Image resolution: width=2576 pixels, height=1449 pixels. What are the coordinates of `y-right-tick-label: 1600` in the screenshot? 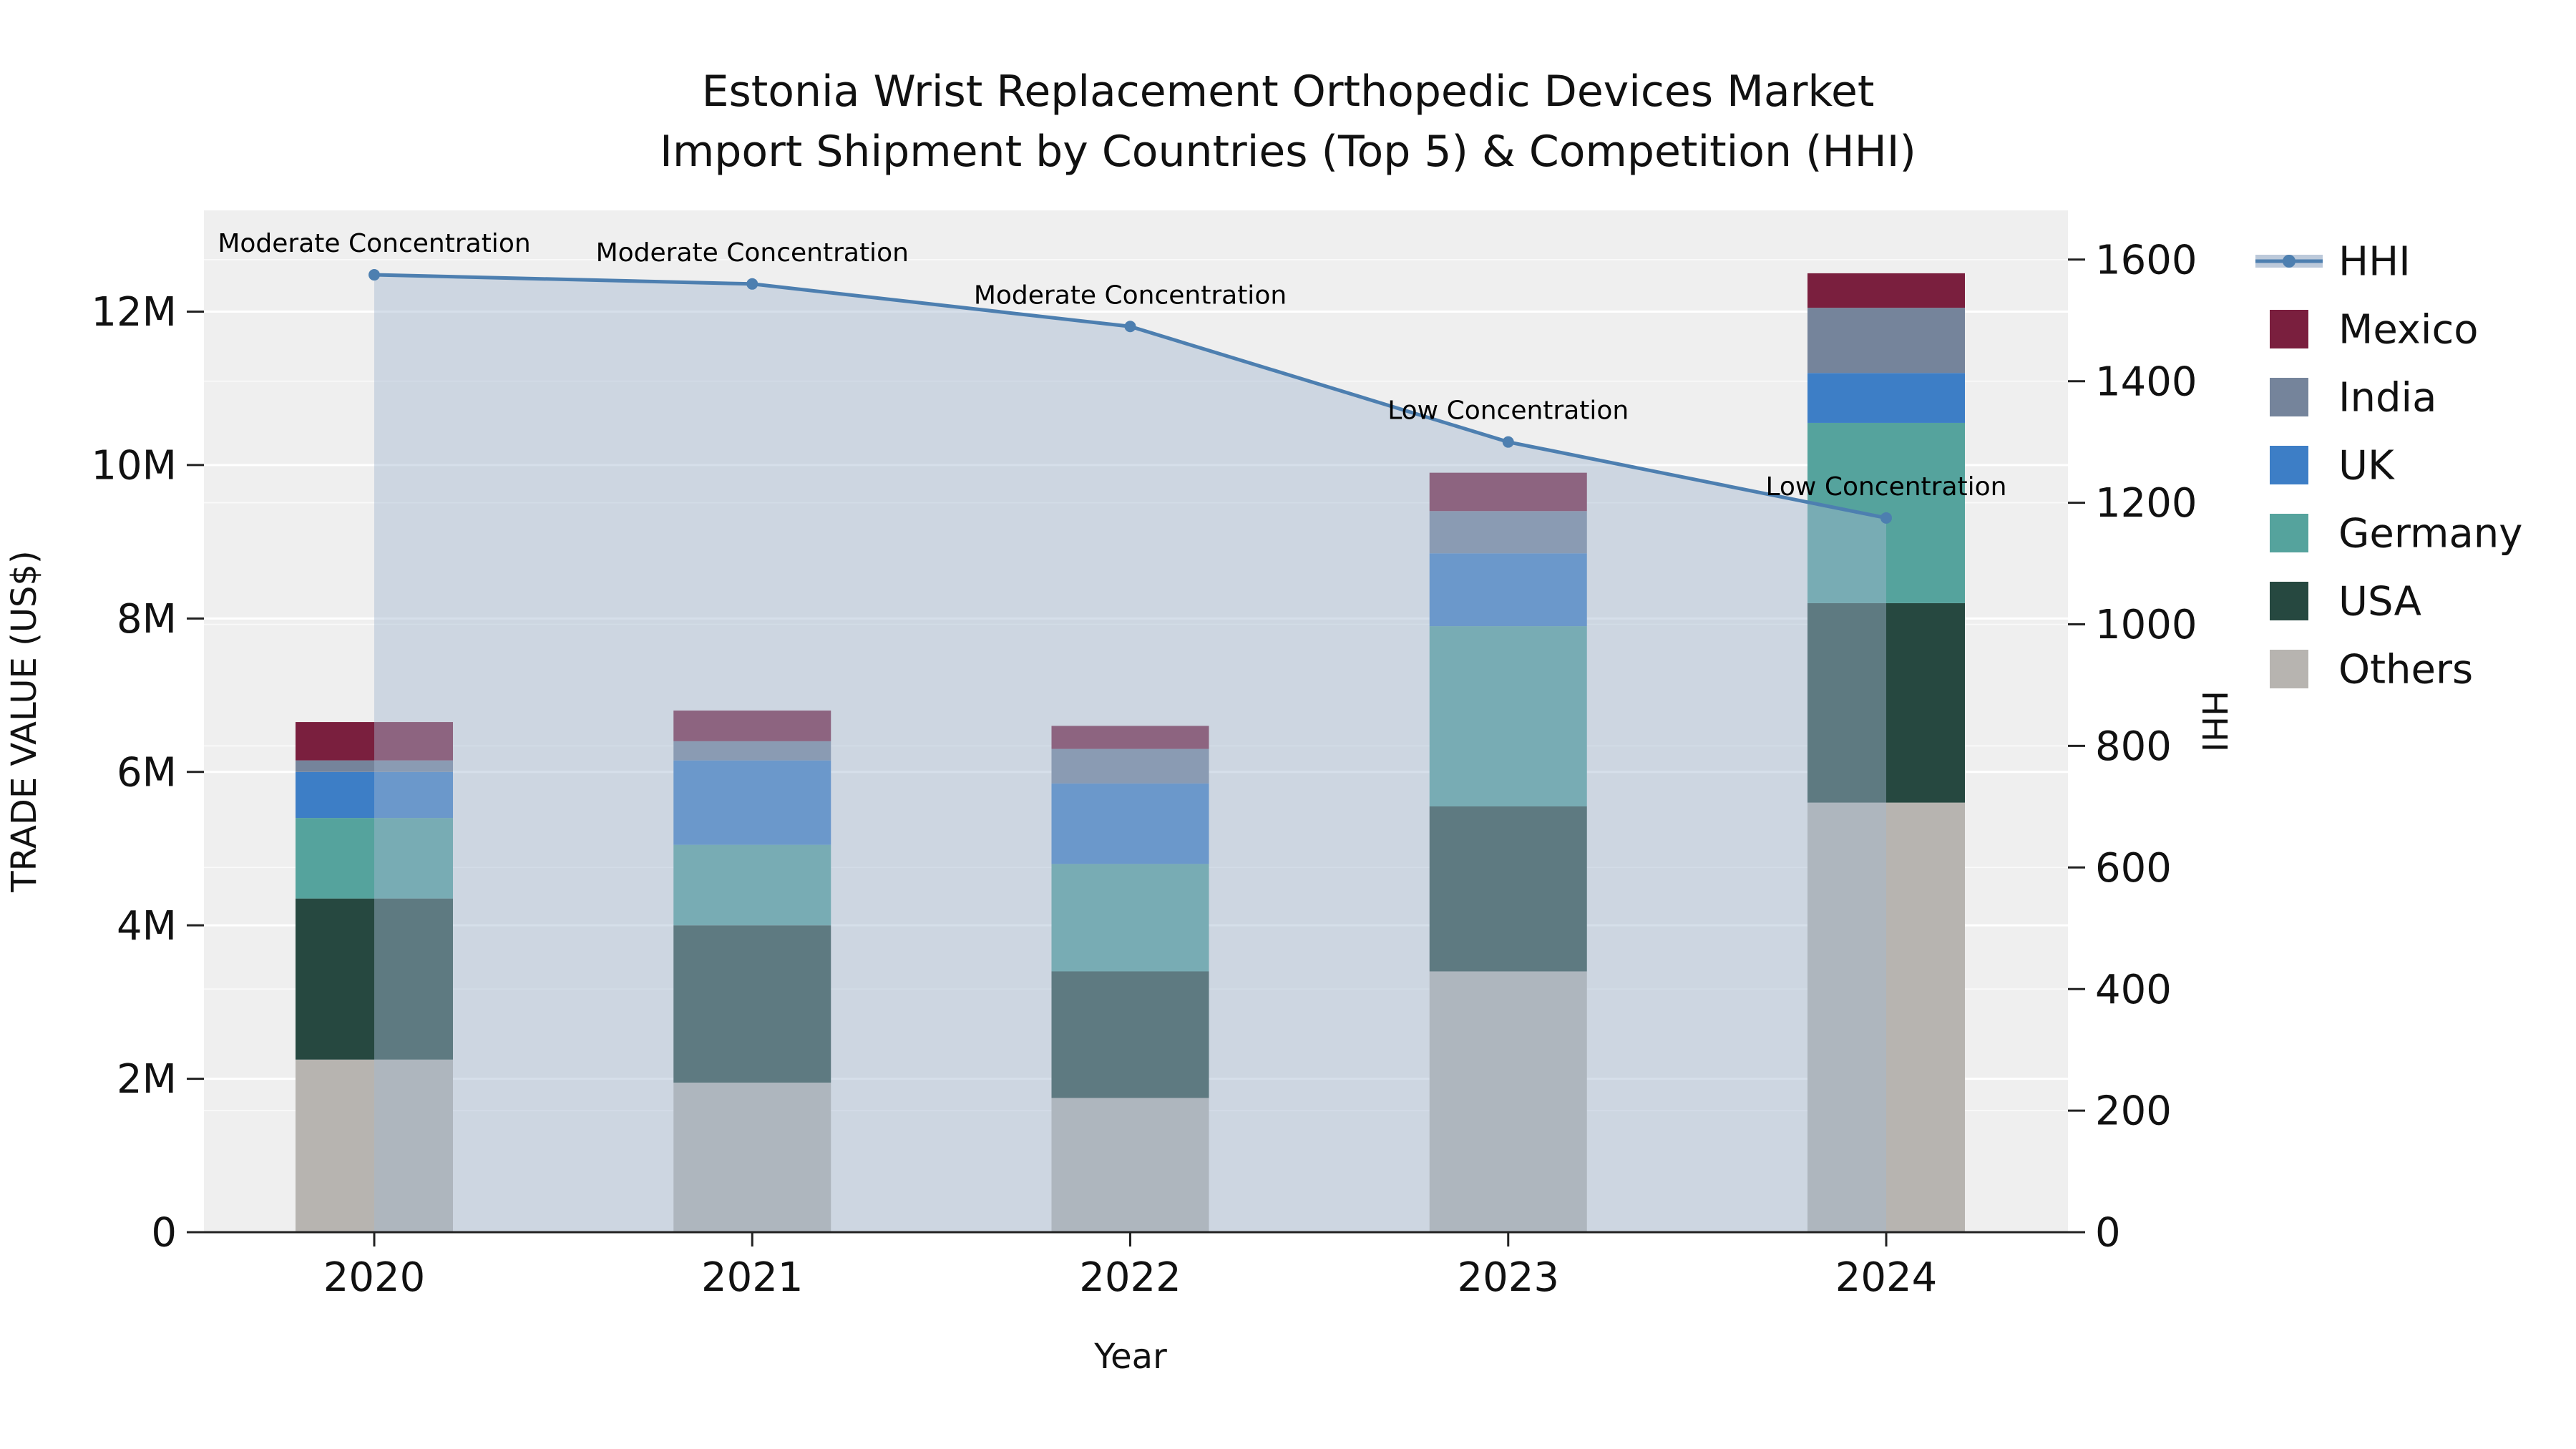 It's located at (2146, 260).